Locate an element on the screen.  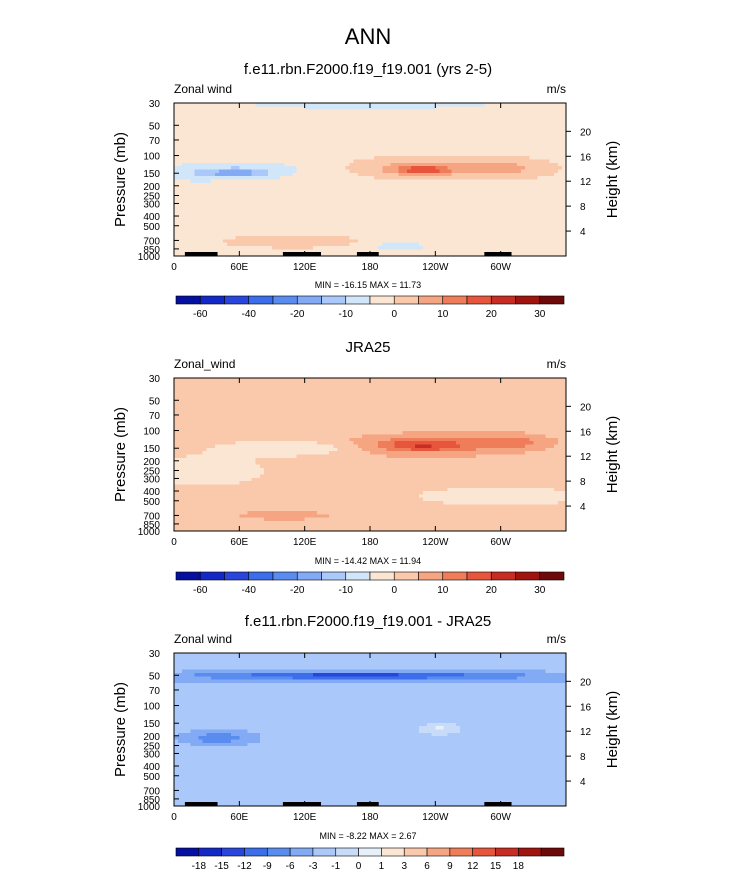
colorbar-box is located at coordinates (285, 300).